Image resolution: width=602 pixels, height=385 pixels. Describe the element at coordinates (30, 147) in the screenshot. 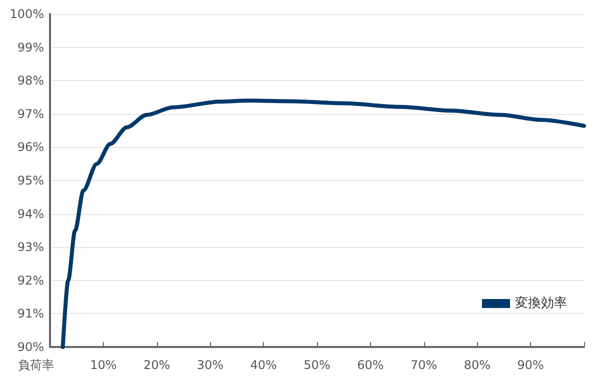

I see `y-tick-label: 96%` at that location.